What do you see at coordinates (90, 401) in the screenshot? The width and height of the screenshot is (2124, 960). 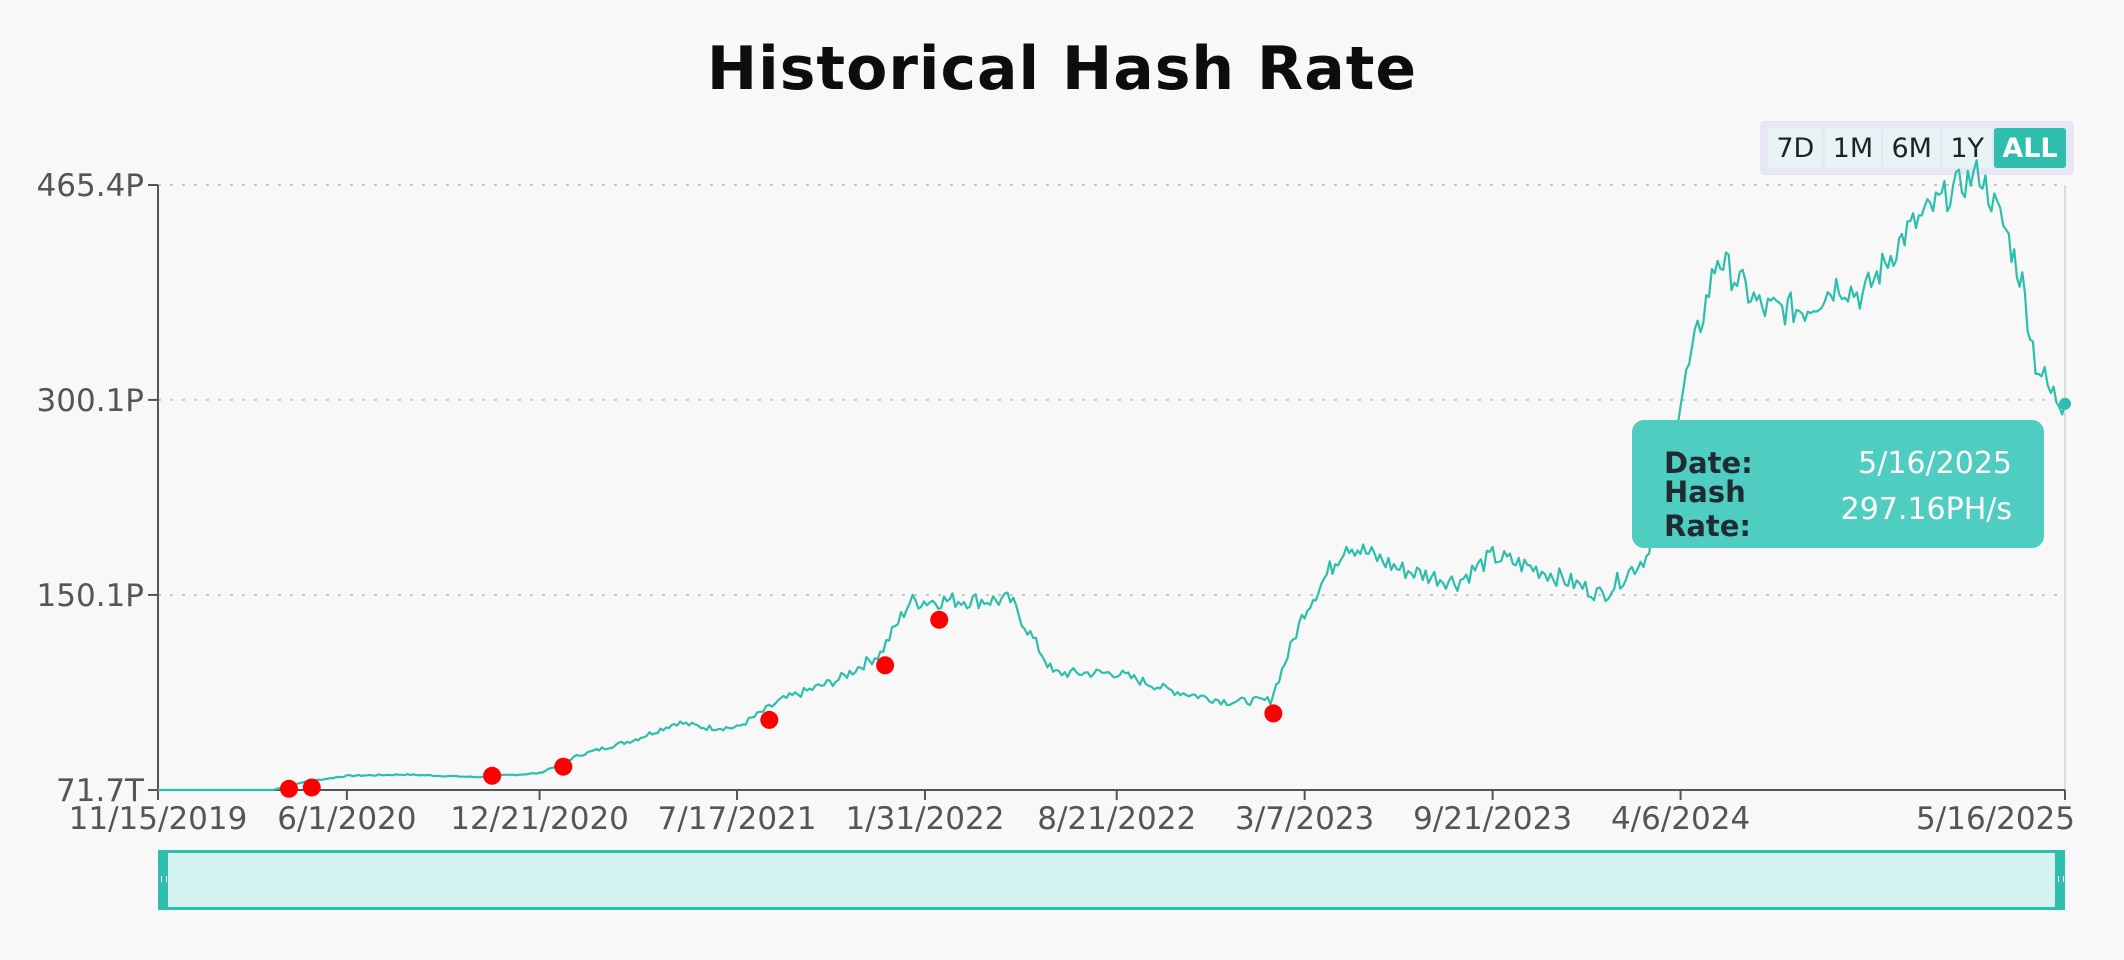 I see `y-tick-label: 300.1P` at bounding box center [90, 401].